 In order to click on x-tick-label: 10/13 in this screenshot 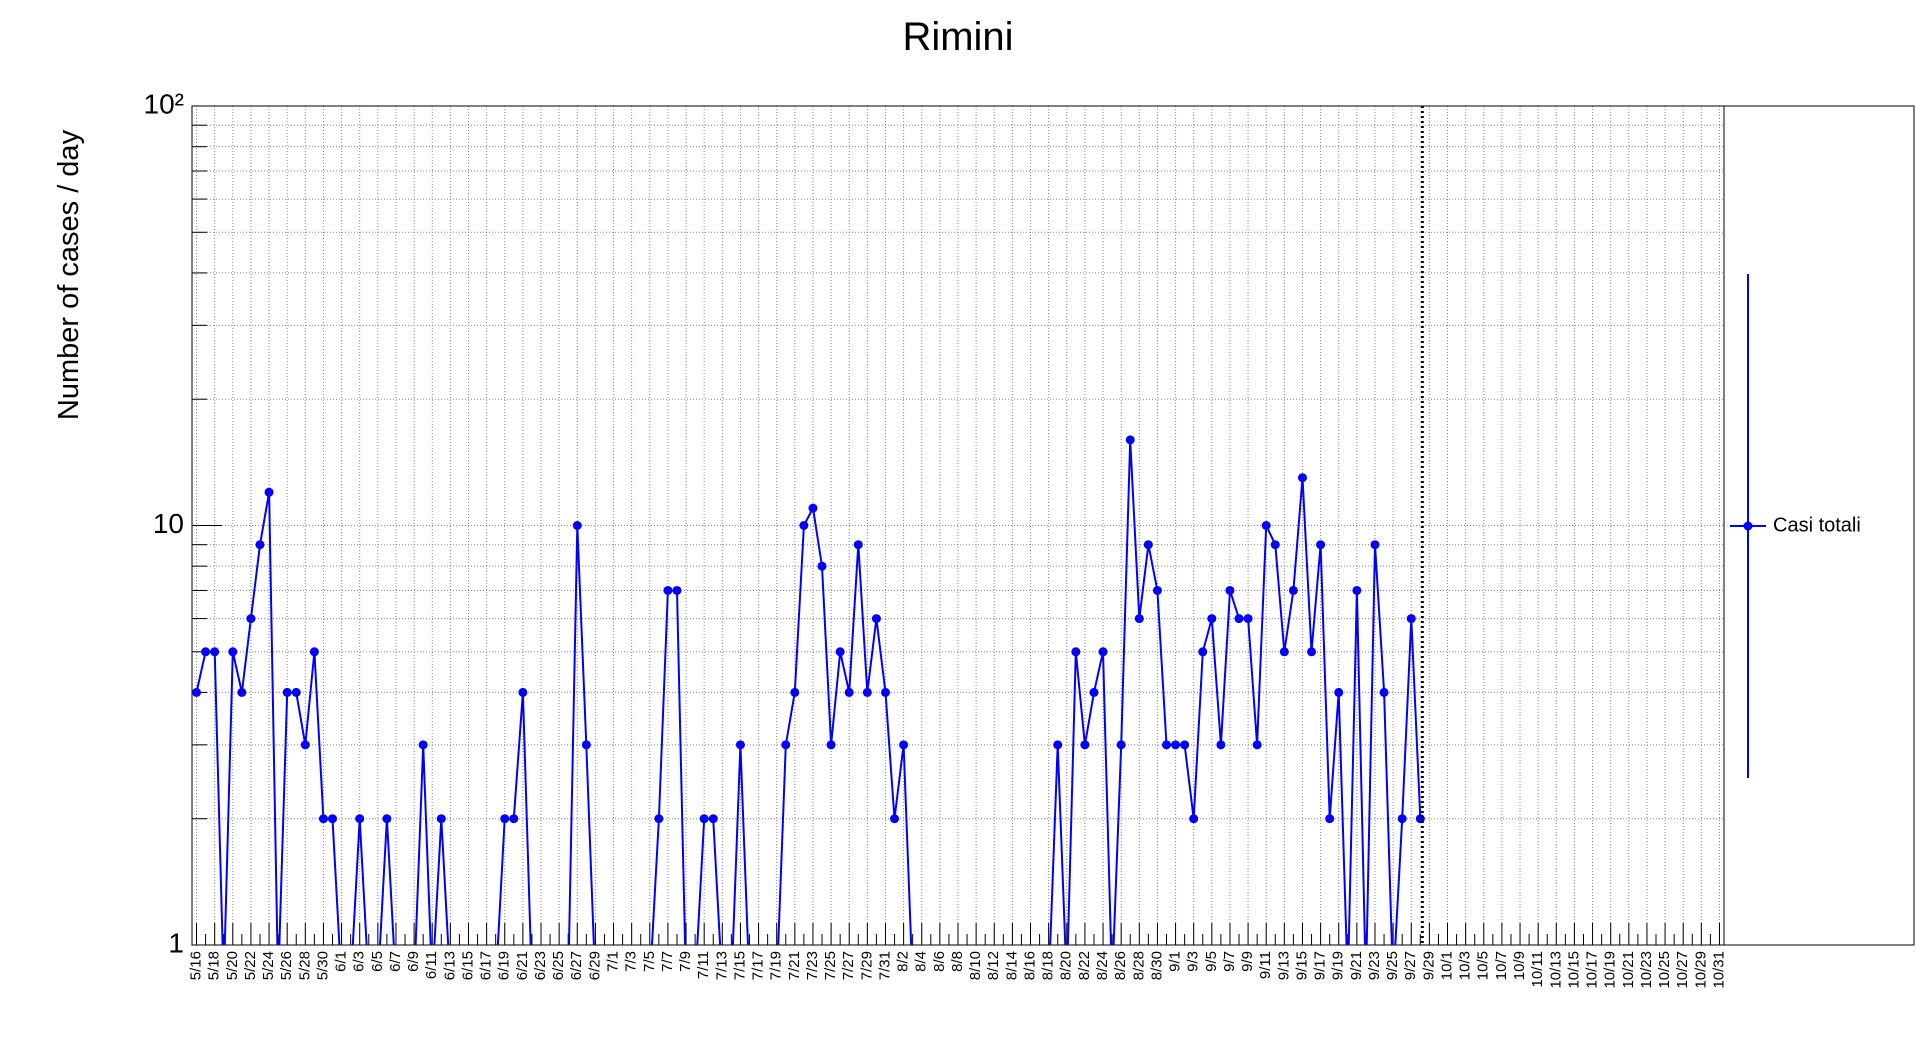, I will do `click(1555, 970)`.